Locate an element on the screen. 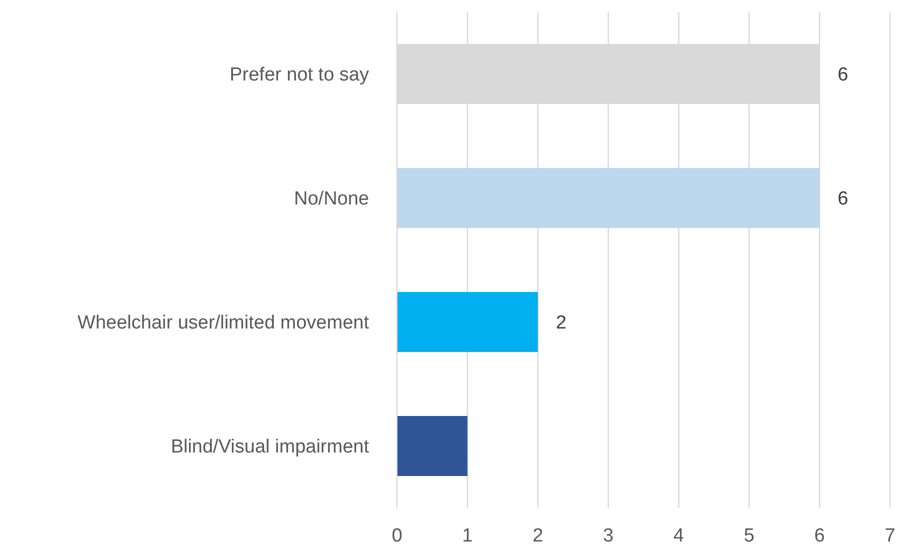 Image resolution: width=915 pixels, height=560 pixels. x-tick-label: 1 is located at coordinates (467, 535).